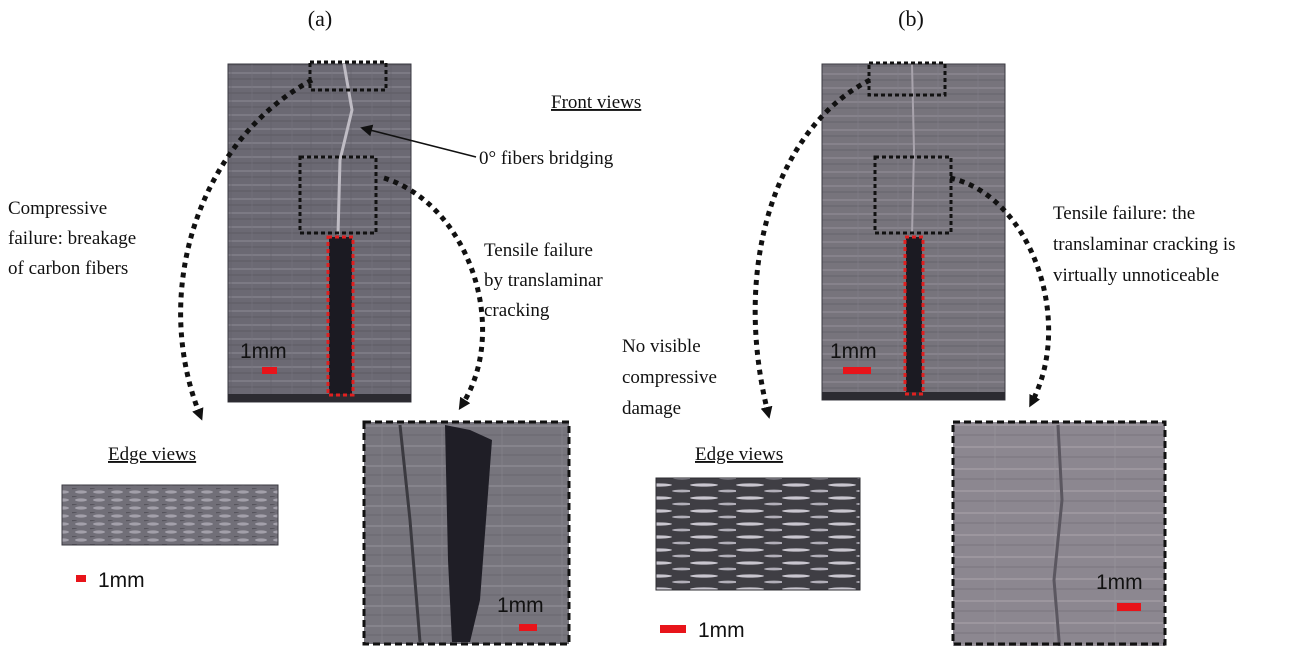 Image resolution: width=1290 pixels, height=646 pixels. What do you see at coordinates (911, 18) in the screenshot?
I see `panel-b-label: (b)` at bounding box center [911, 18].